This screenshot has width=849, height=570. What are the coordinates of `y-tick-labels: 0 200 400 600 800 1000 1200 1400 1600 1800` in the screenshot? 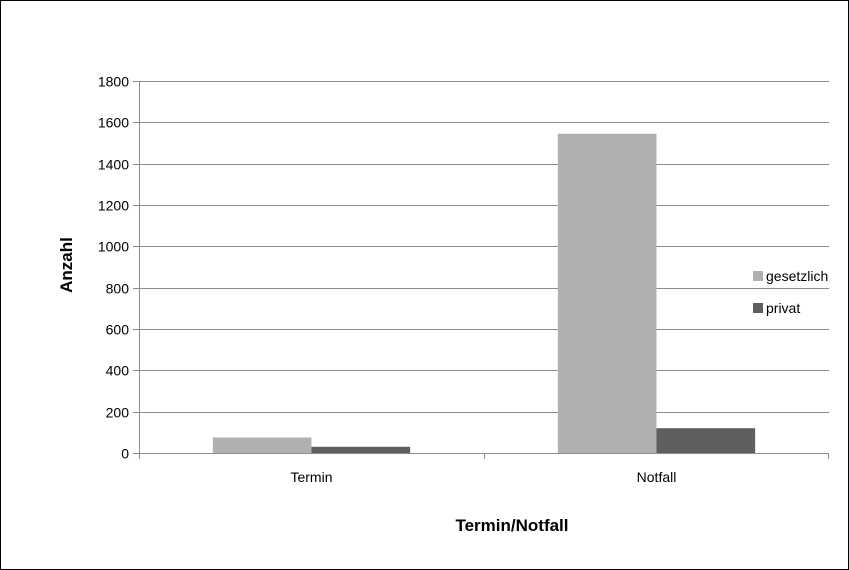 It's located at (113, 268).